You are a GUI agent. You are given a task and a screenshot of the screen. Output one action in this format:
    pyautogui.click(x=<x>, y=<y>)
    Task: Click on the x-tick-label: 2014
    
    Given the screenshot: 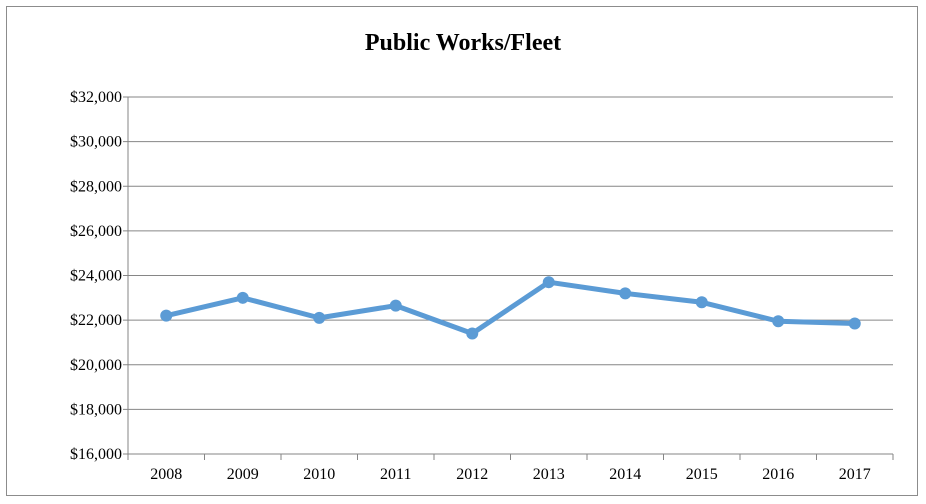 What is the action you would take?
    pyautogui.click(x=625, y=474)
    